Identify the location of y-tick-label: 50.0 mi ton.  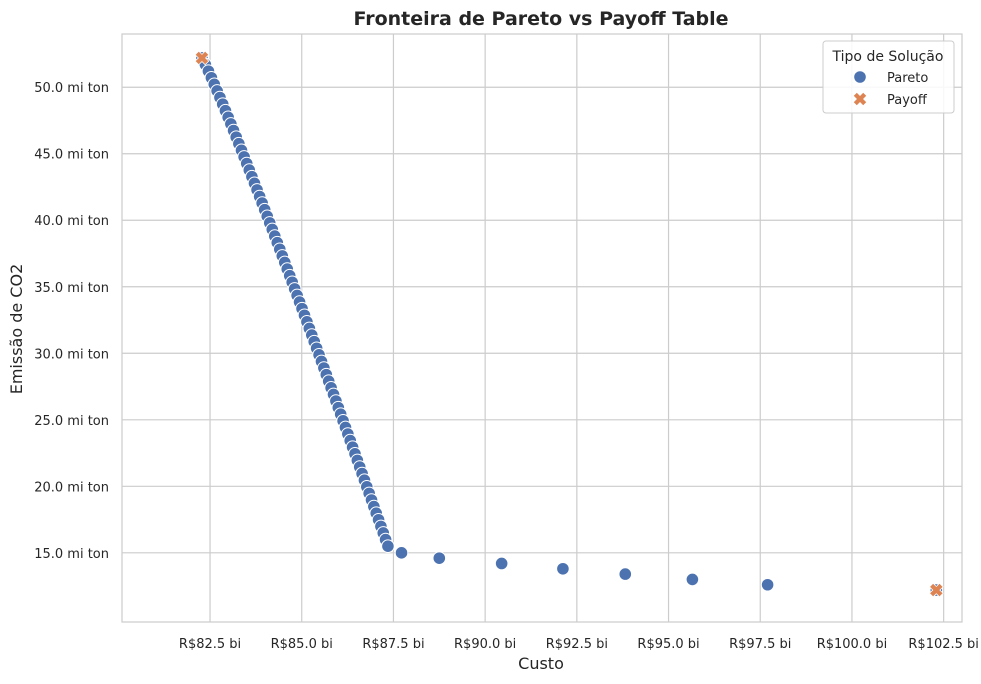
(71, 88).